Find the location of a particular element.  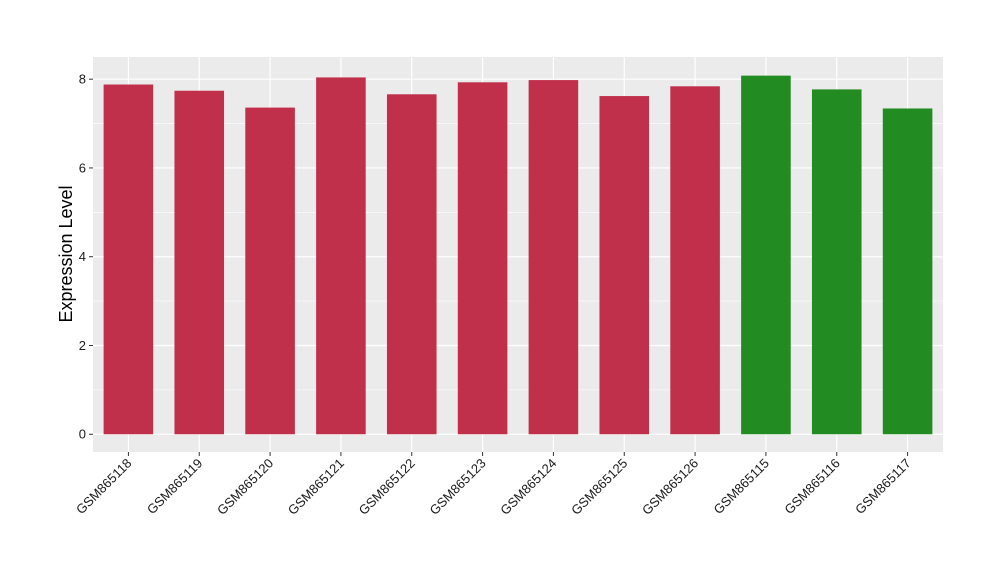

x-tick-label: GSM865117 is located at coordinates (883, 487).